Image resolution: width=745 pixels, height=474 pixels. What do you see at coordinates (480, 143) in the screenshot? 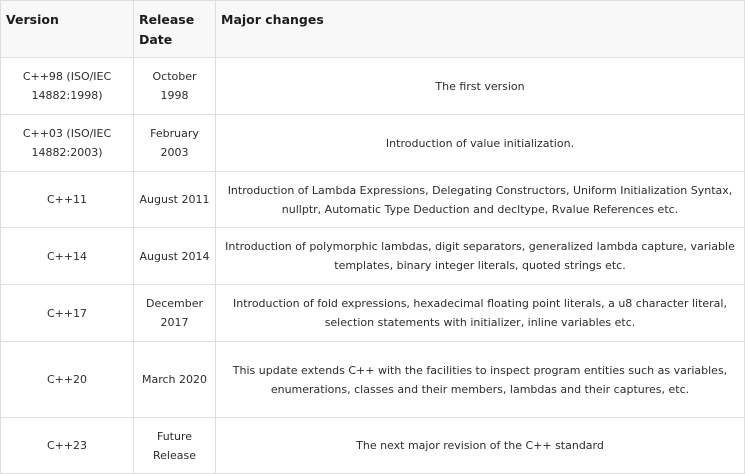
I see `changes-cell: Introduction of value initialization.` at bounding box center [480, 143].